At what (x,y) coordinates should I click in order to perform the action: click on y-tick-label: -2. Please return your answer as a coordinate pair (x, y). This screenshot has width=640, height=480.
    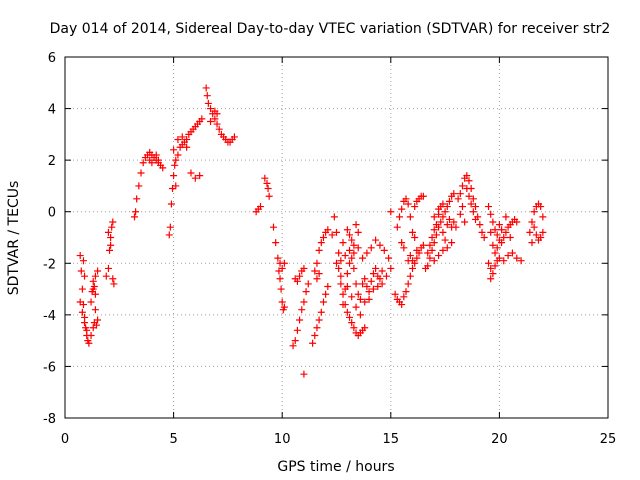
    Looking at the image, I should click on (49, 264).